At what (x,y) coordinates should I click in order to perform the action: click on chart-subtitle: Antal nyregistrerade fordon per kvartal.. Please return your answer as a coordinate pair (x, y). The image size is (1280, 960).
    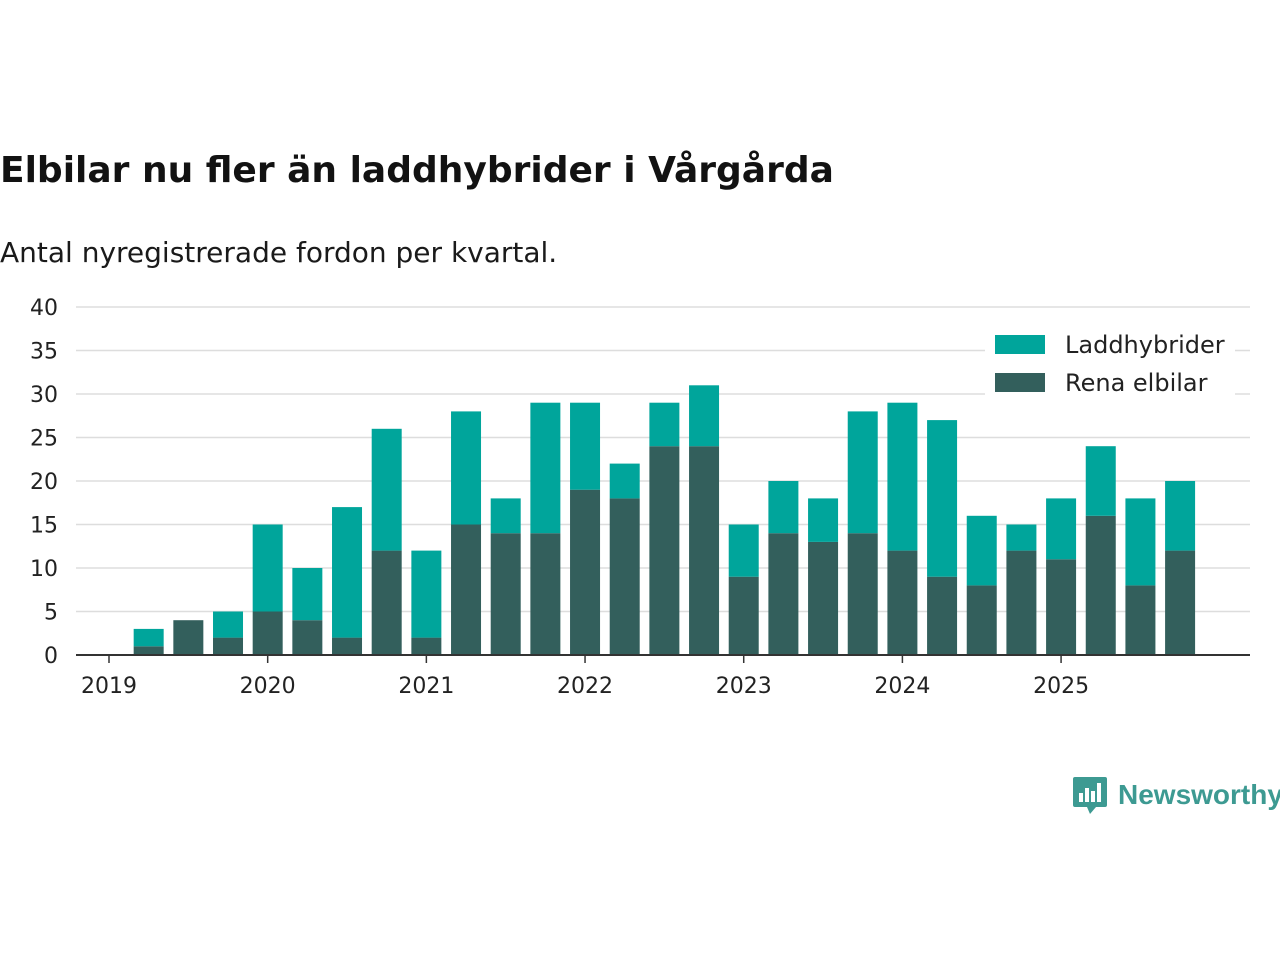
    Looking at the image, I should click on (279, 252).